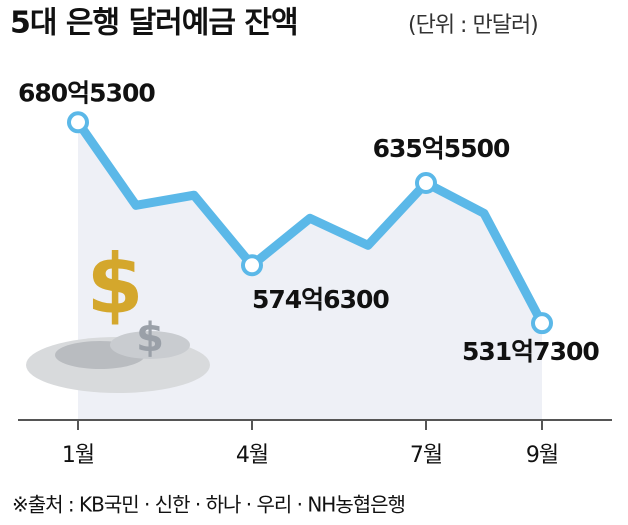  Describe the element at coordinates (530, 351) in the screenshot. I see `value-label: 531억7300` at that location.